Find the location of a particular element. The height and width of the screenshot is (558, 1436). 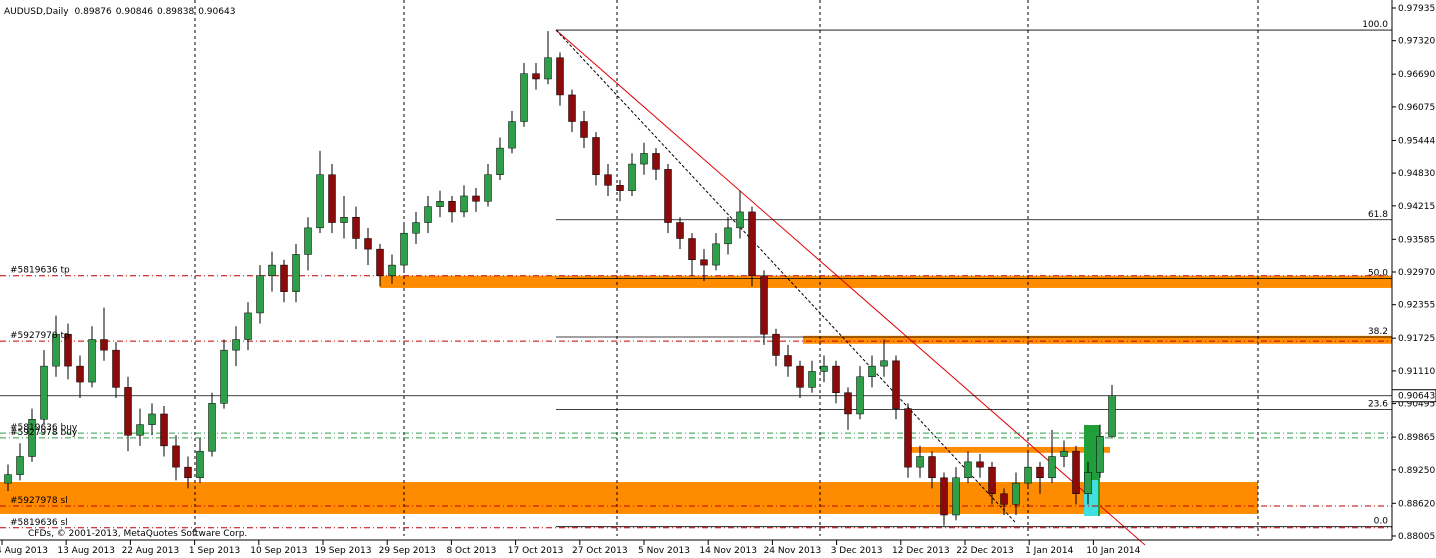

y-tick-label: 0.97935 is located at coordinates (1416, 9).